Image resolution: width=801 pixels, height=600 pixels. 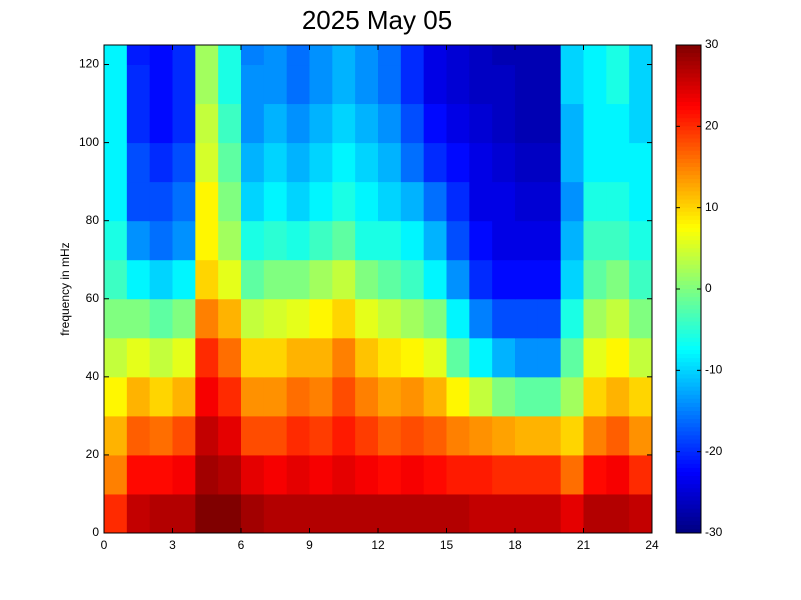 What do you see at coordinates (93, 298) in the screenshot?
I see `y-tick-label: 60` at bounding box center [93, 298].